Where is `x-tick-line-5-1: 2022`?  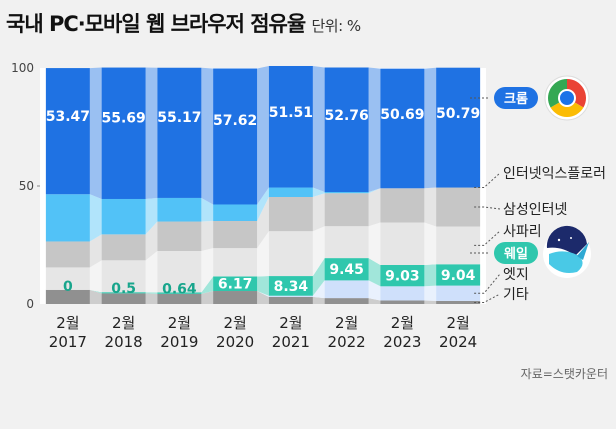
x-tick-line-5-1: 2022 is located at coordinates (347, 342).